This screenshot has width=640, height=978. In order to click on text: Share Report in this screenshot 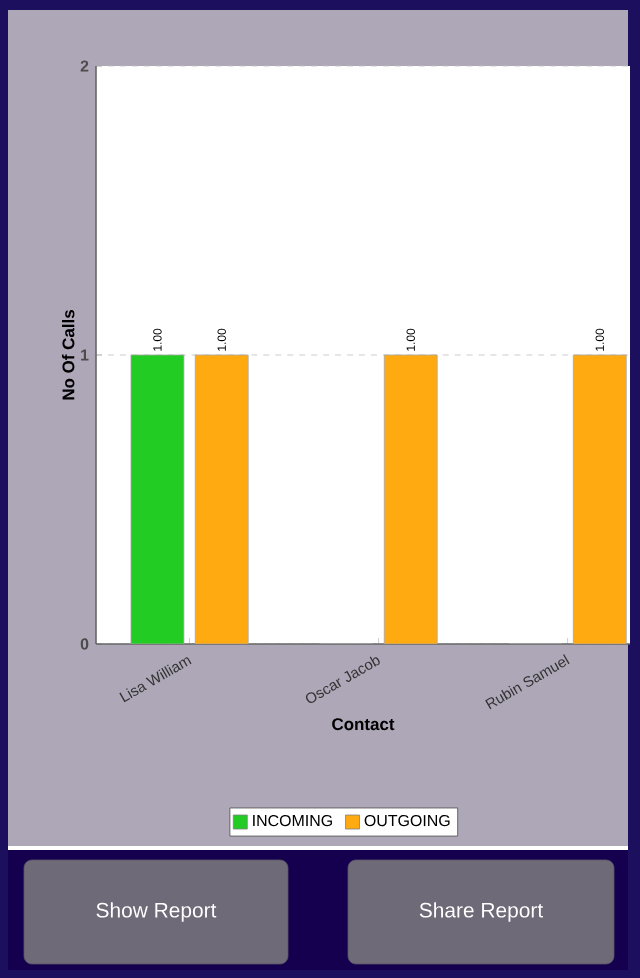, I will do `click(481, 912)`.